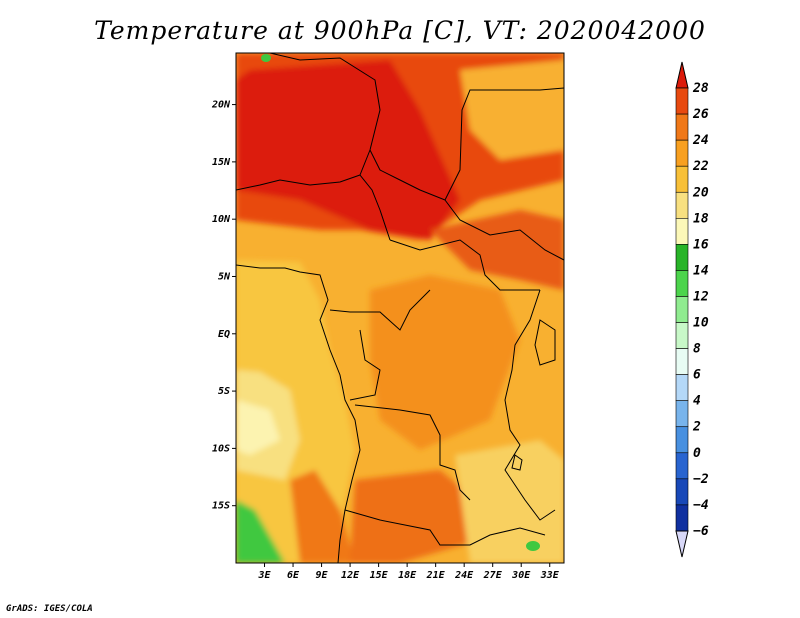 This screenshot has height=618, width=800. I want to click on colorbar-label: −6, so click(701, 531).